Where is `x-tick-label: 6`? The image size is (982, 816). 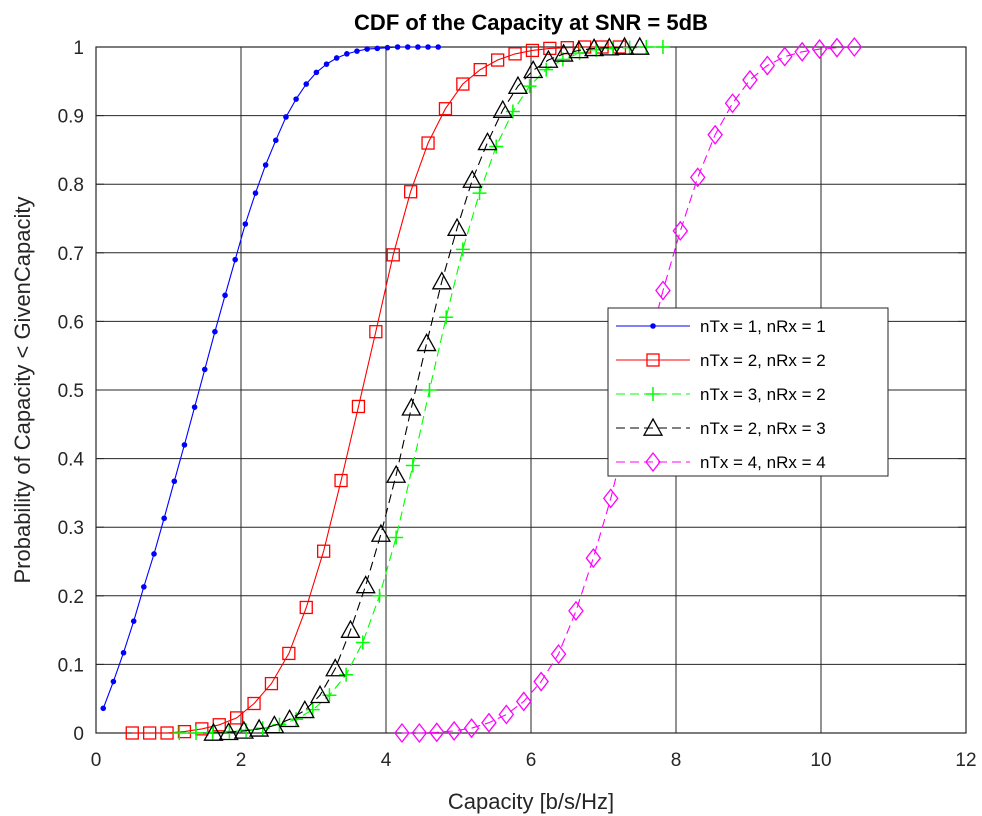
x-tick-label: 6 is located at coordinates (531, 760).